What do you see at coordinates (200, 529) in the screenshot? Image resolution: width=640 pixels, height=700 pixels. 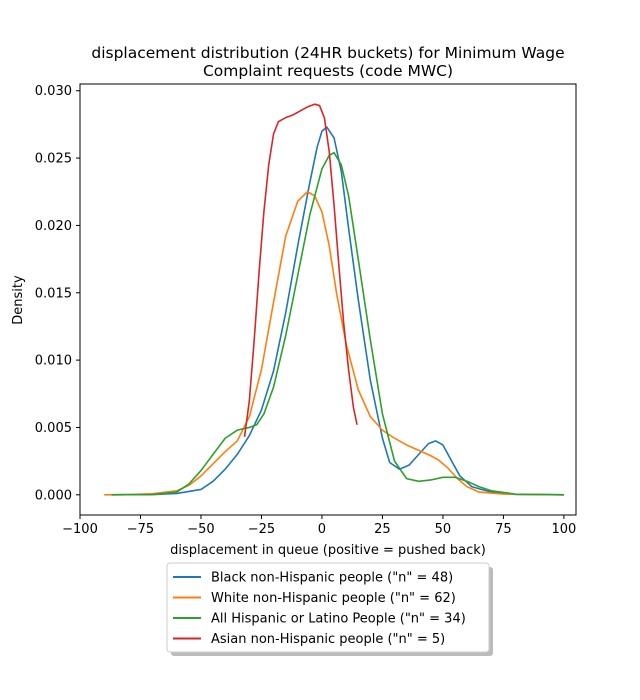 I see `x-tick-label: −50` at bounding box center [200, 529].